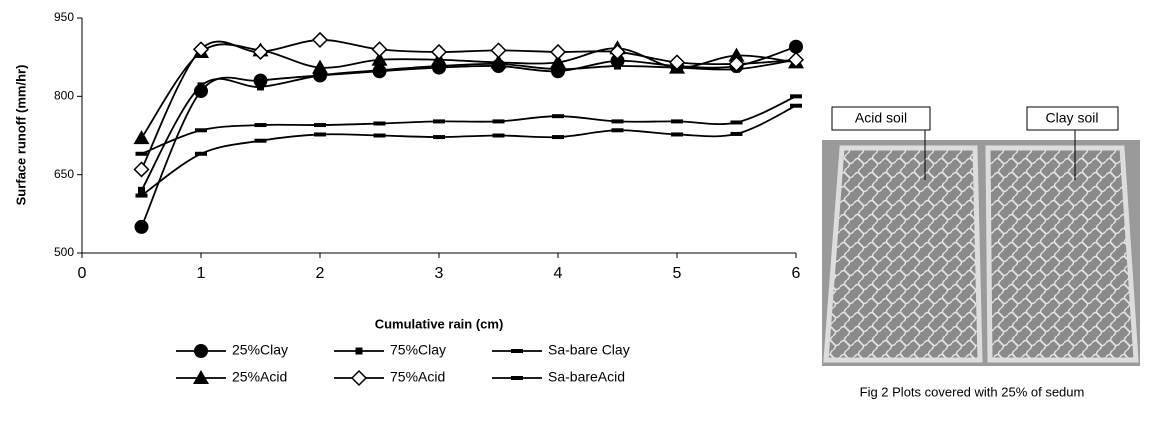 This screenshot has width=1150, height=423. What do you see at coordinates (201, 273) in the screenshot?
I see `x-tick-label: 1` at bounding box center [201, 273].